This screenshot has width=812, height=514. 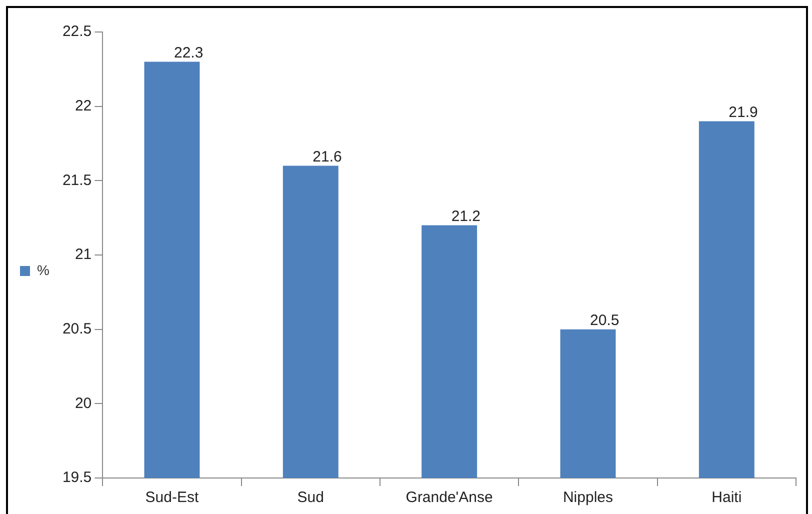 I want to click on y-tick-label: 19.5, so click(x=77, y=477).